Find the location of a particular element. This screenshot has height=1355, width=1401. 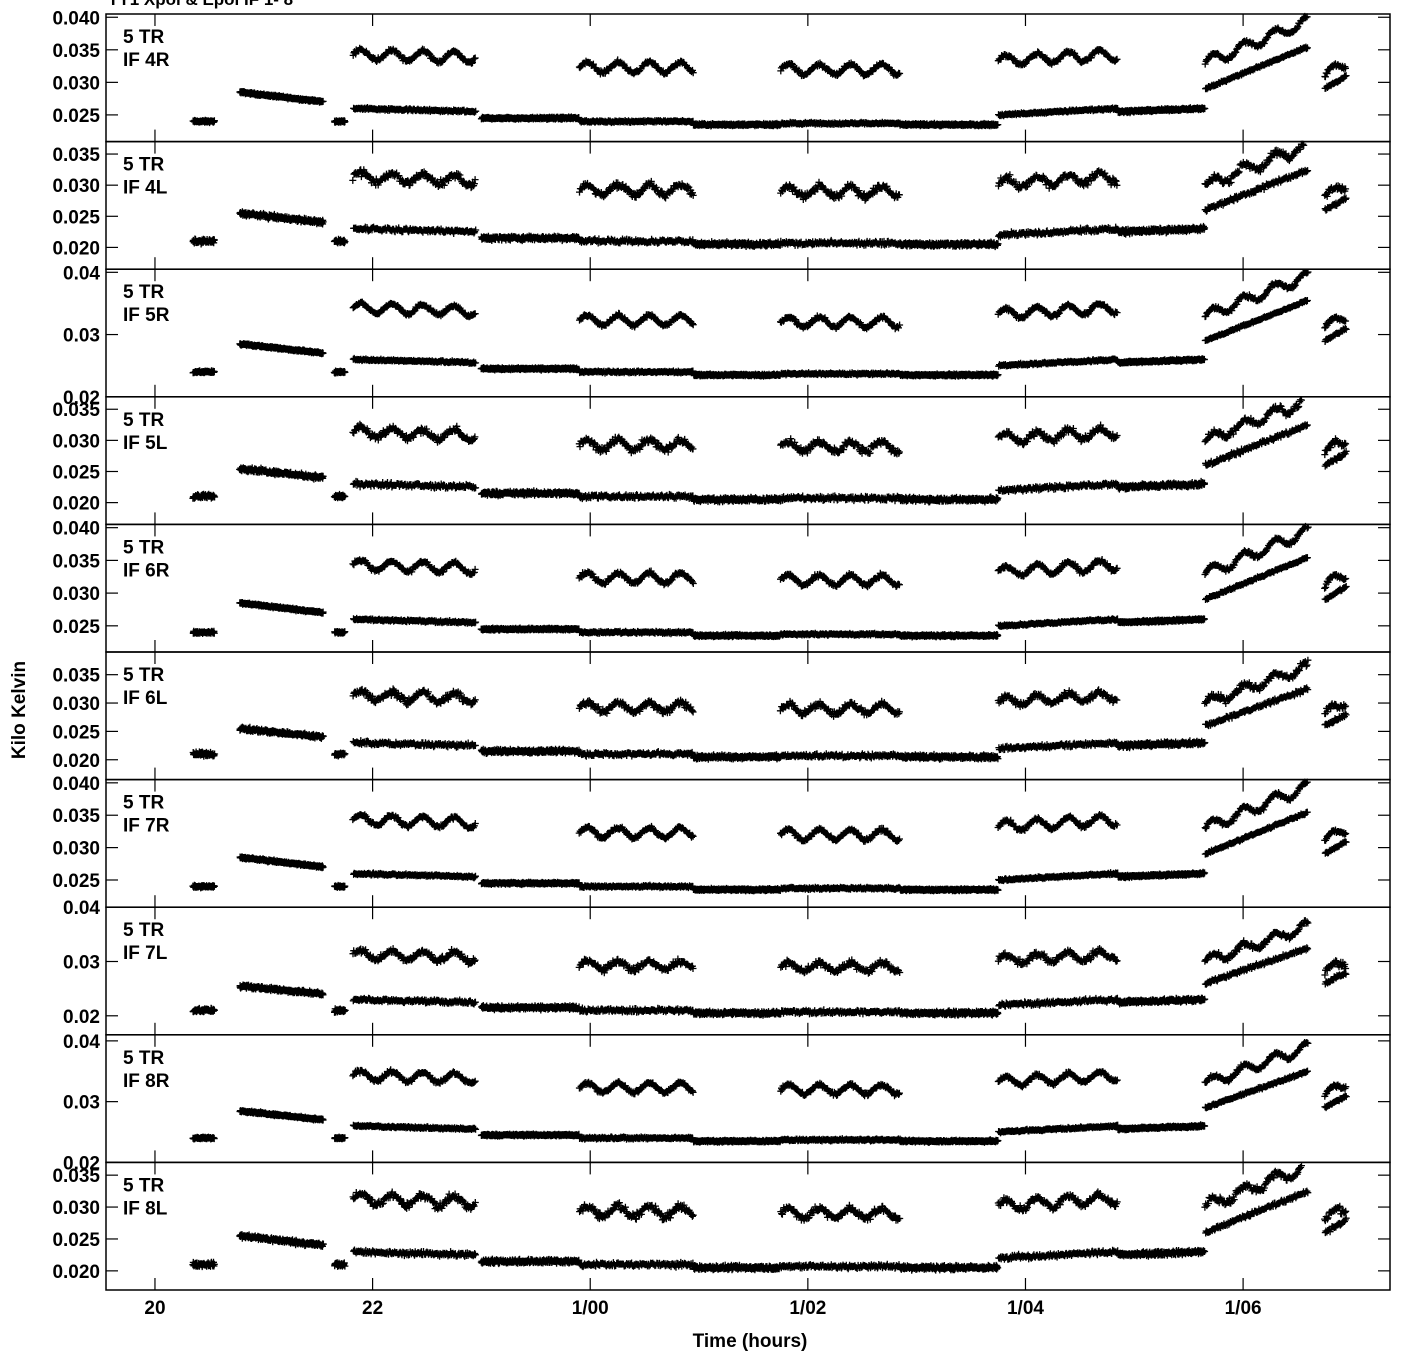

panel-channel-label: IF 7L is located at coordinates (145, 953).